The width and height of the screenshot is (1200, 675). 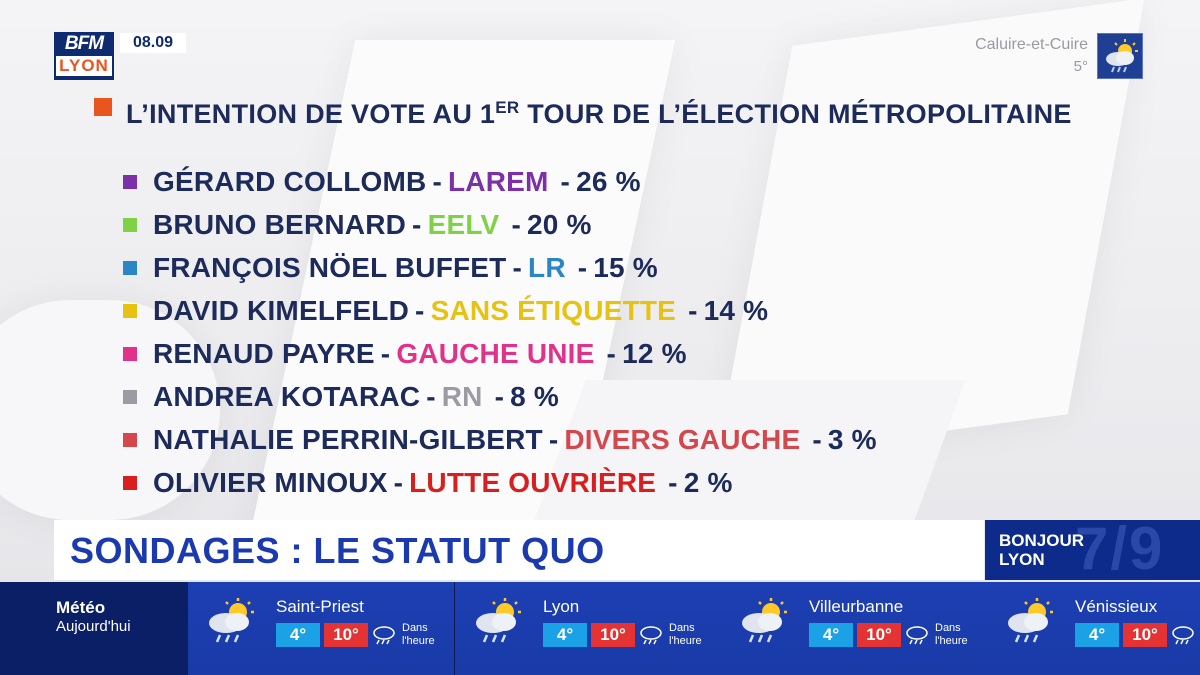 I want to click on candidate-name: ANDREA KOTARAC, so click(x=287, y=396).